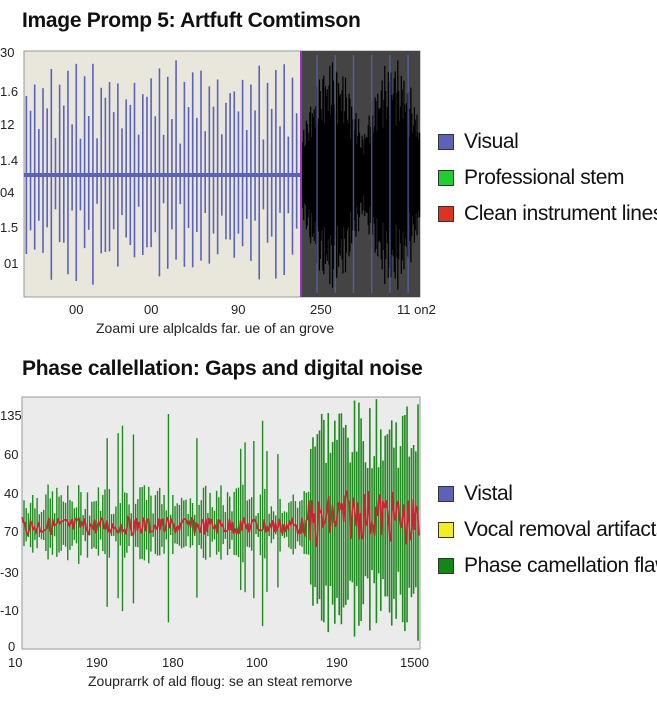 Image resolution: width=657 pixels, height=702 pixels. I want to click on y-tick-label: 40, so click(11, 493).